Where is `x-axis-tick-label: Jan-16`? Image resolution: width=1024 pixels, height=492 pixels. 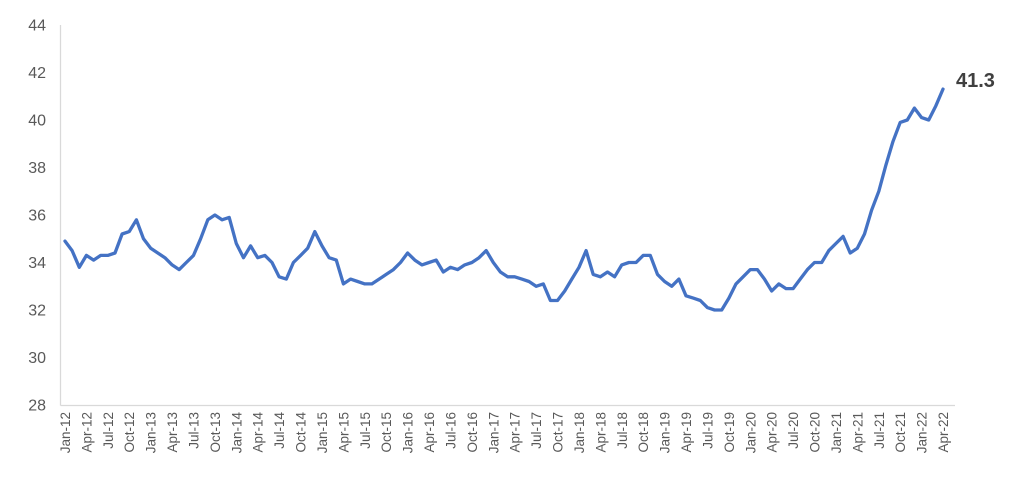 x-axis-tick-label: Jan-16 is located at coordinates (408, 432).